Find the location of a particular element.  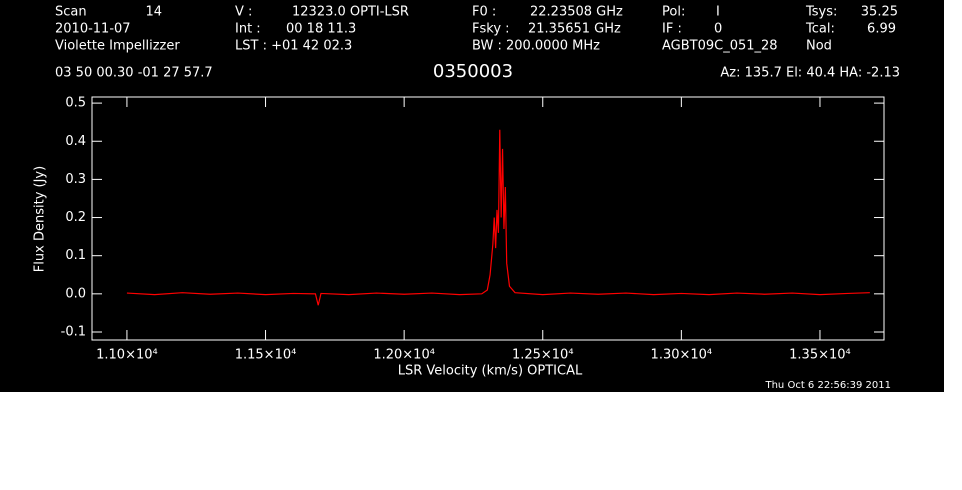

chart-title: 0350003 is located at coordinates (473, 71).